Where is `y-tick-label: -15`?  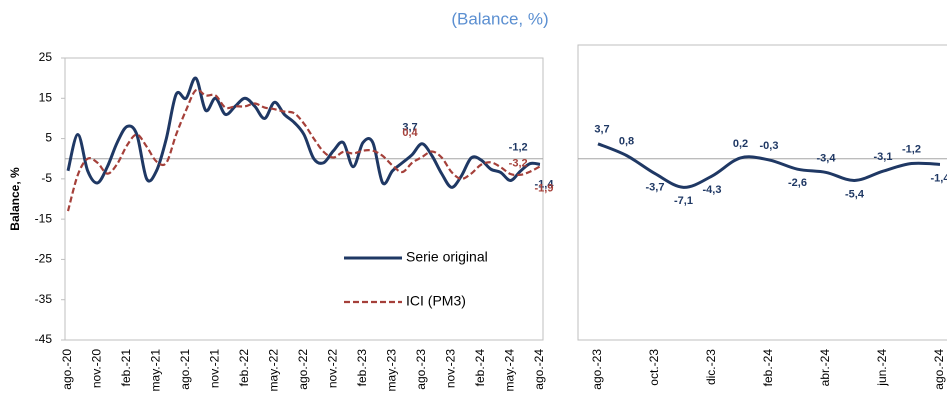 y-tick-label: -15 is located at coordinates (44, 218).